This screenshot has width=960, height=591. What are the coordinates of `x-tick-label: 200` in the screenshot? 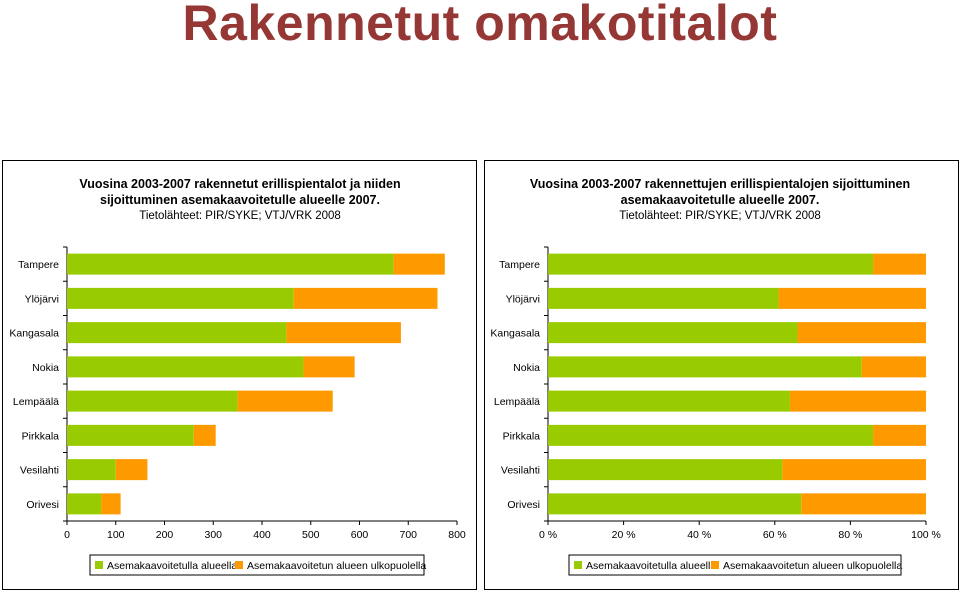 It's located at (165, 535).